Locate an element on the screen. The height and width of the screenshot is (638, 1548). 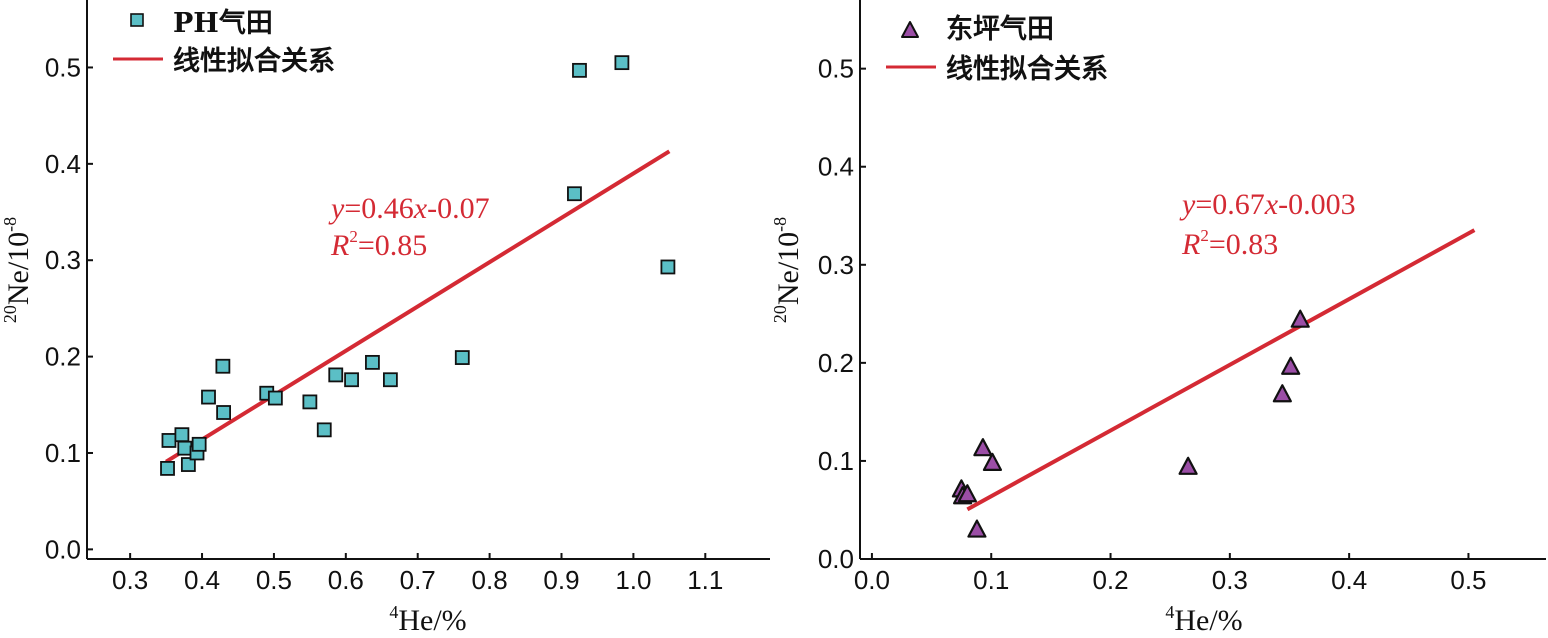
x-tick-label: 0.8 is located at coordinates (490, 580).